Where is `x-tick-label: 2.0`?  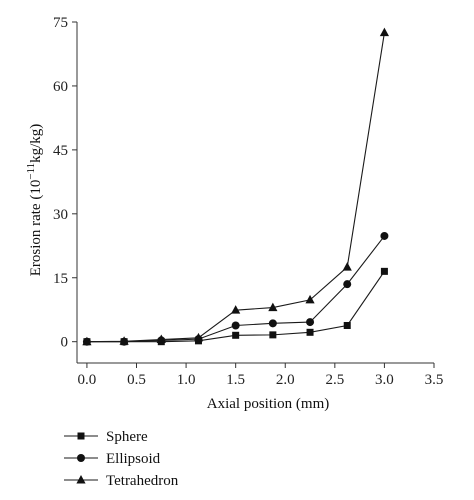
x-tick-label: 2.0 is located at coordinates (285, 380).